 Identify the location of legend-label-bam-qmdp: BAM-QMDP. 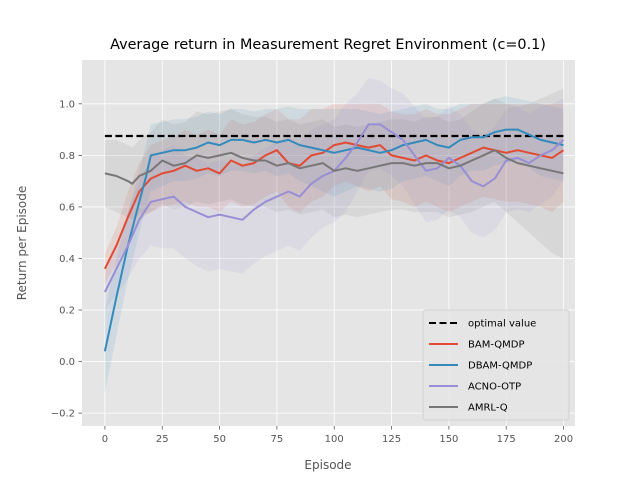
(496, 345).